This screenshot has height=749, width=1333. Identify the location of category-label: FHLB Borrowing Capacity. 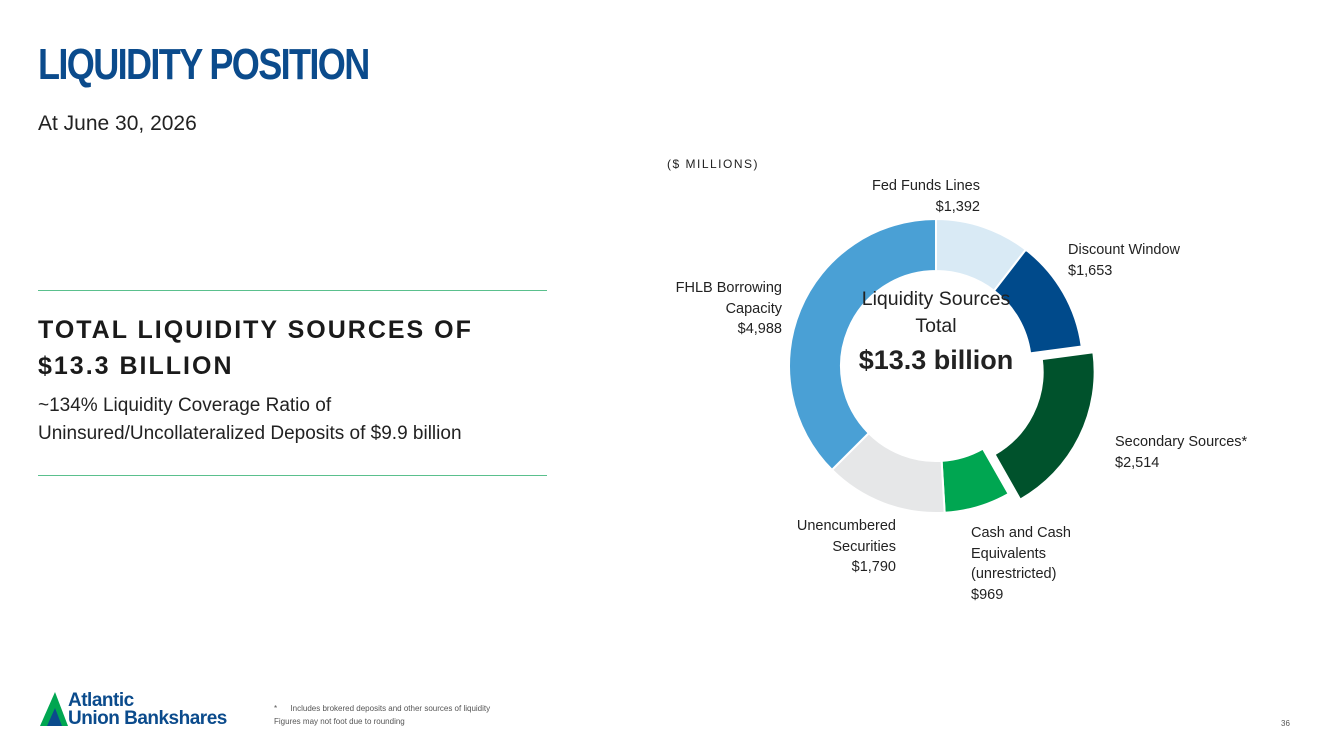
(728, 298).